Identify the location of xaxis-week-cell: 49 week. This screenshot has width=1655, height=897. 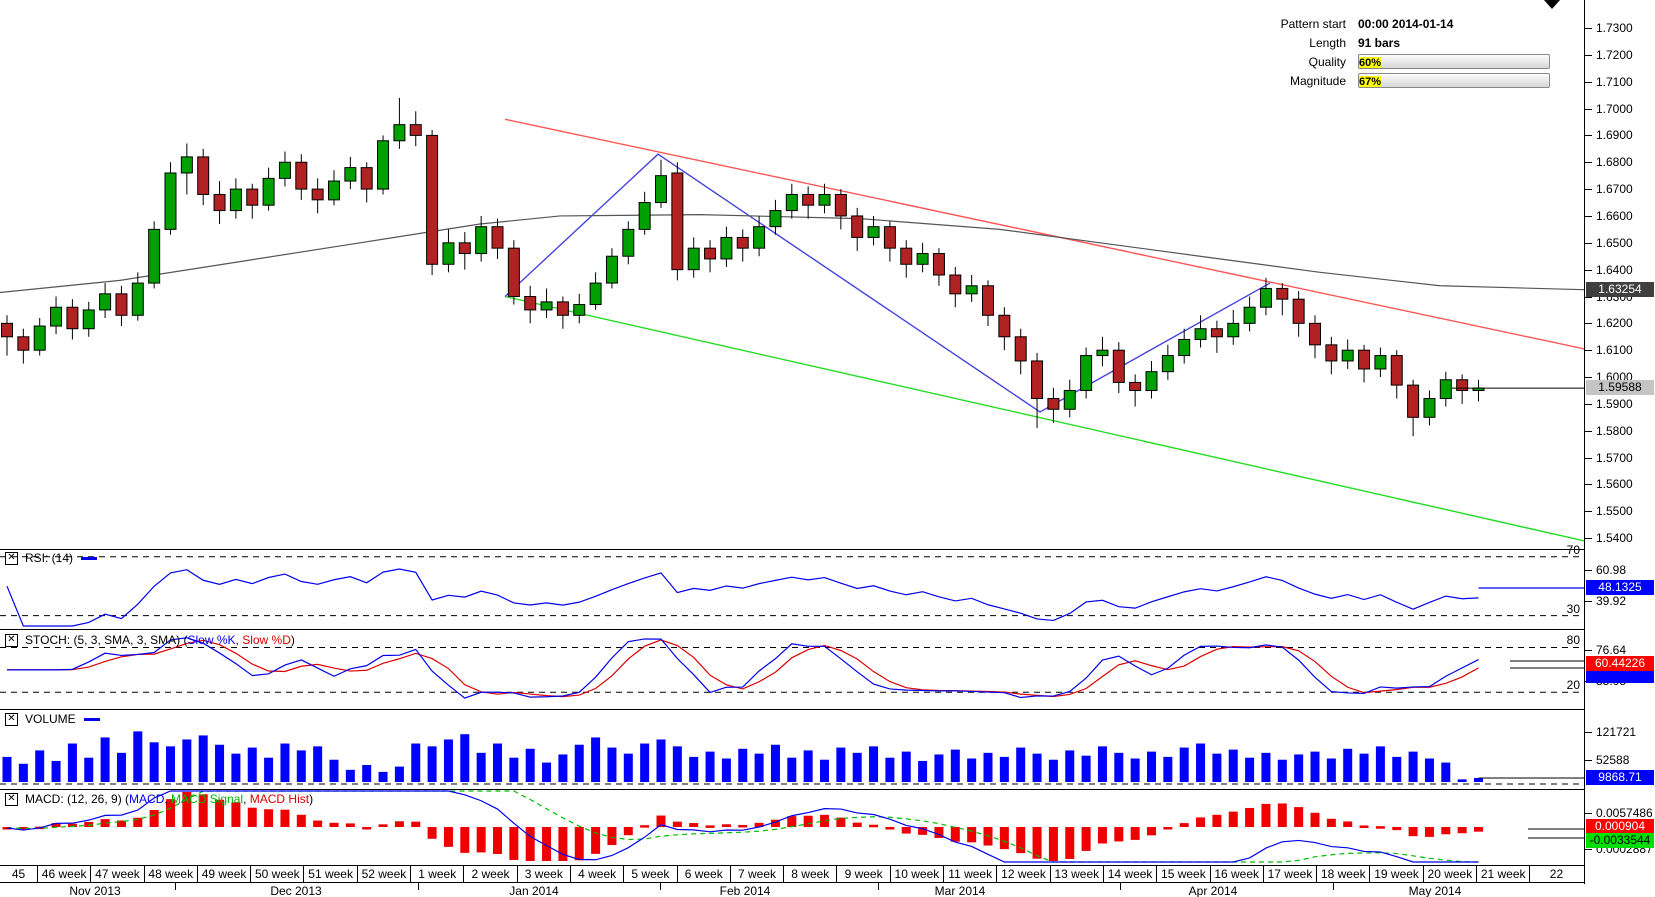
(223, 874).